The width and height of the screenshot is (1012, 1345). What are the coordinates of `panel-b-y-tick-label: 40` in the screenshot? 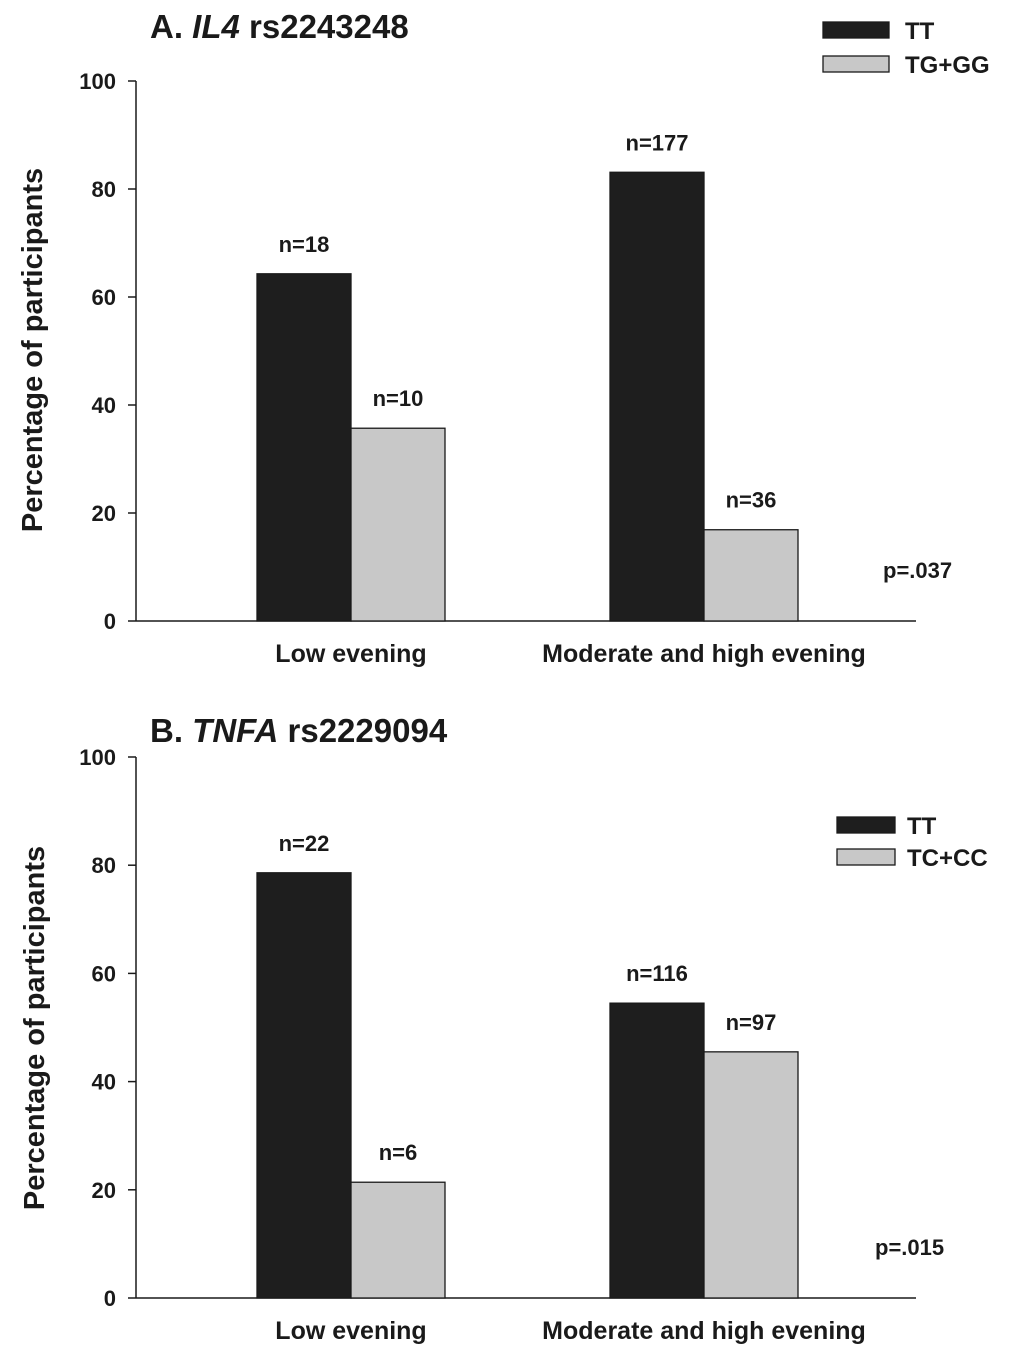 It's located at (104, 1082).